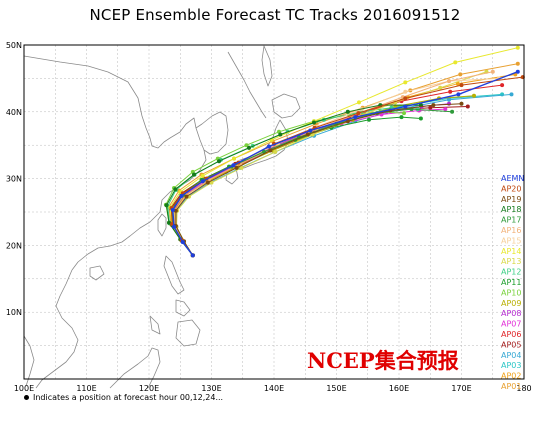  I want to click on lon-tick-label: 100E, so click(24, 388).